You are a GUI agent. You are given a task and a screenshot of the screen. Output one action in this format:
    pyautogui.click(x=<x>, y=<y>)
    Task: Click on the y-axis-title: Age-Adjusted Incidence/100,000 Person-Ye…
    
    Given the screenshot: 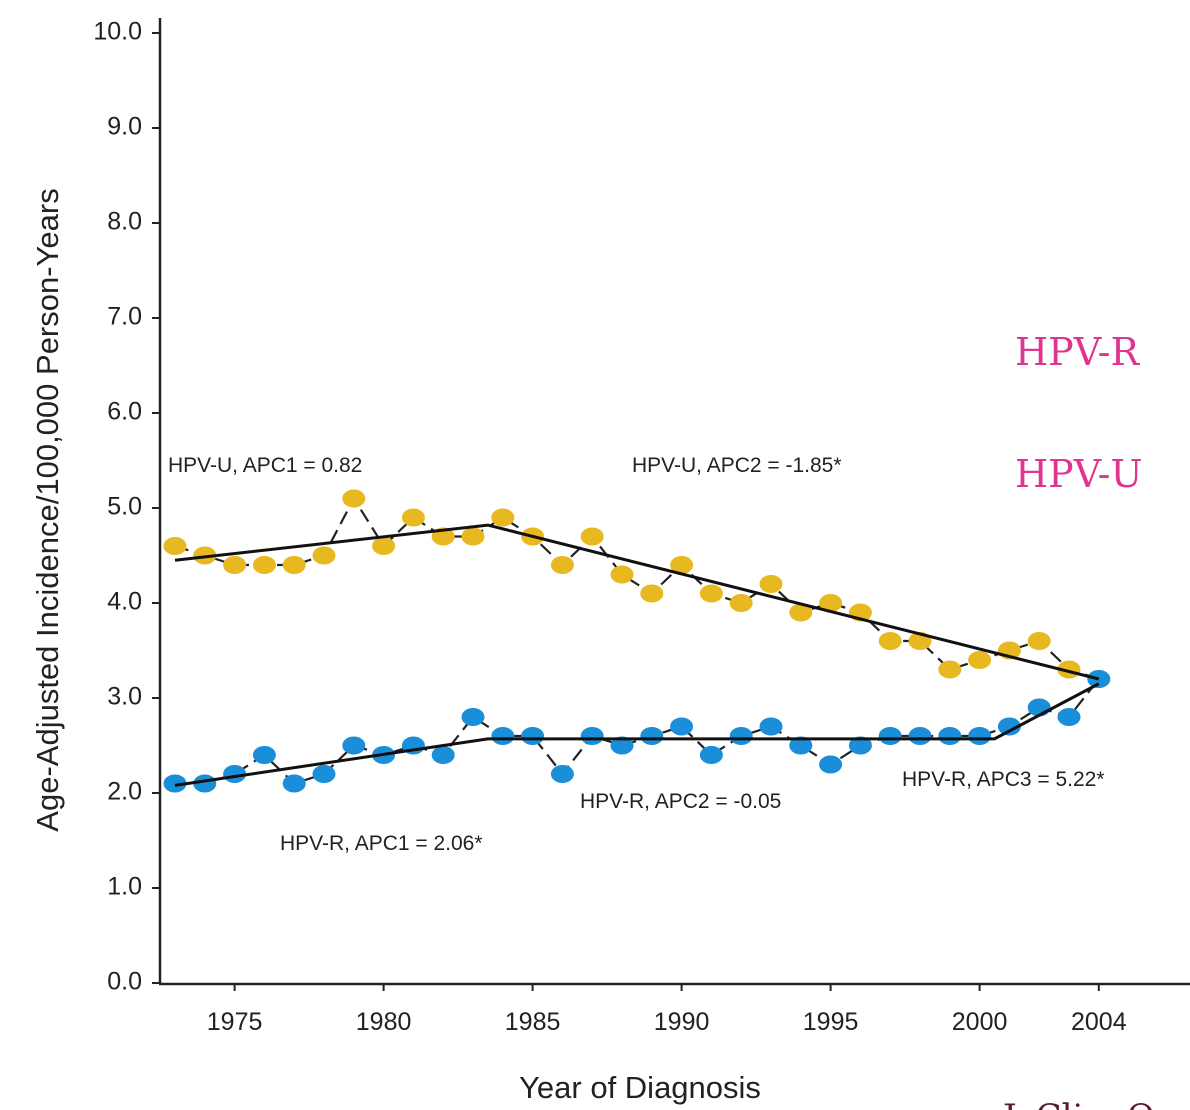 What is the action you would take?
    pyautogui.click(x=47, y=509)
    